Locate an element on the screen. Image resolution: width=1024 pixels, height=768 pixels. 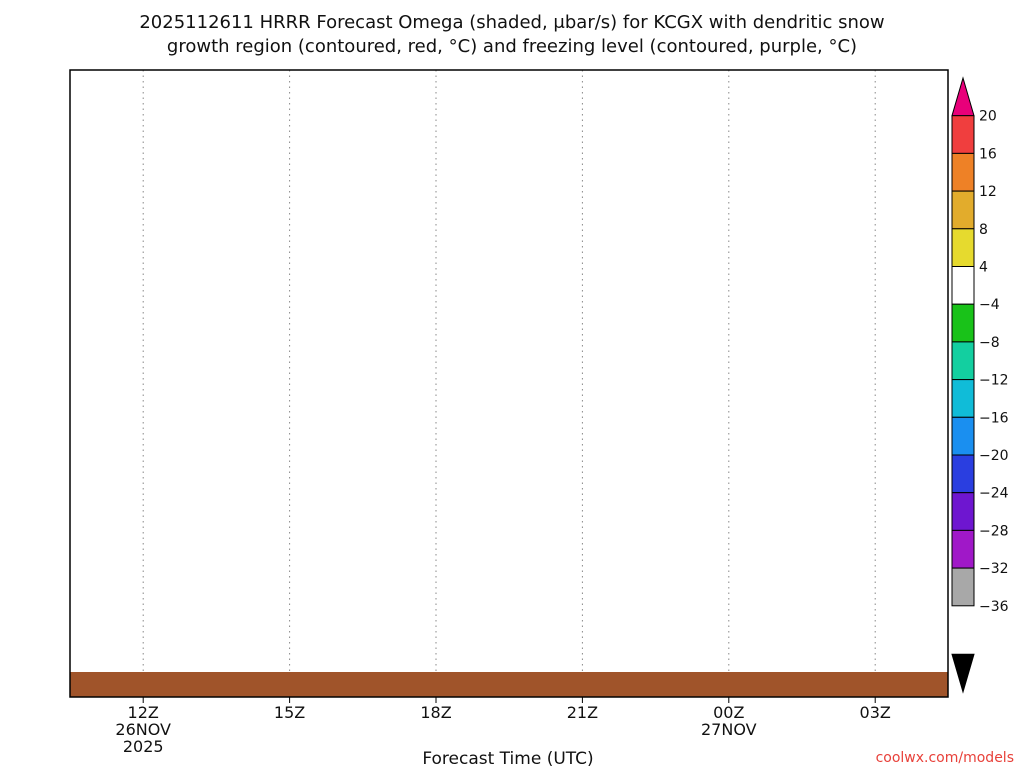
xtick-label-12-2: 2025 is located at coordinates (143, 746).